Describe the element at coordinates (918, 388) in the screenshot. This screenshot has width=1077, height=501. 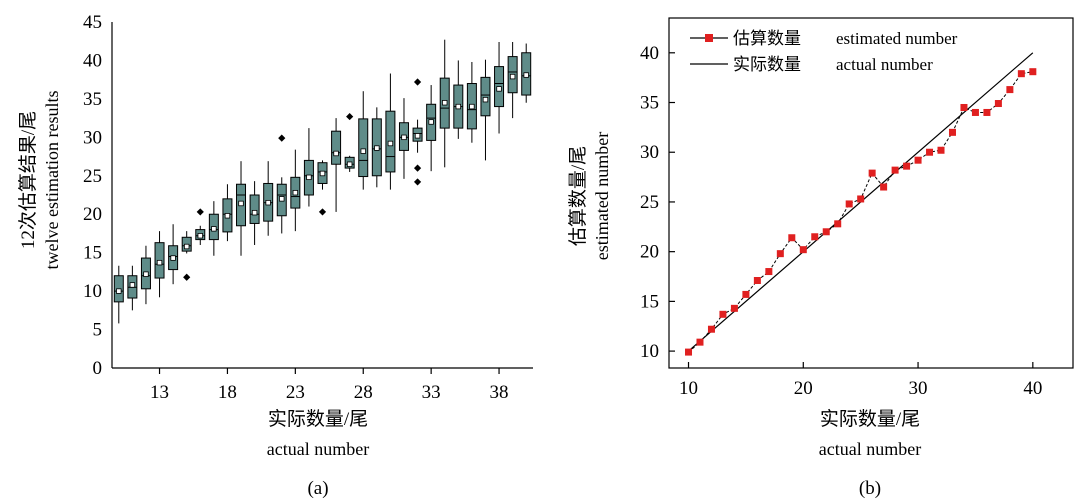
I see `line-chart-x-tick-label: 30` at that location.